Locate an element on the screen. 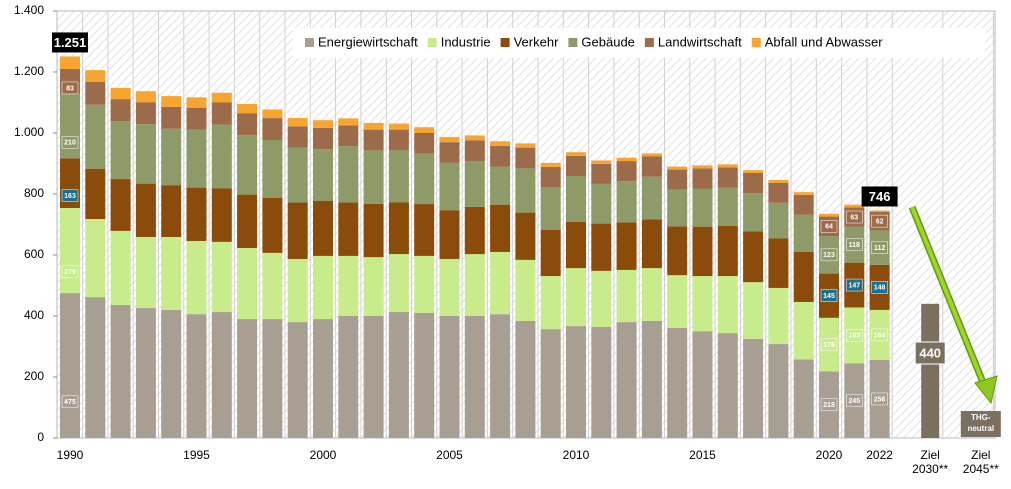  total-label: 1.251 is located at coordinates (70, 42).